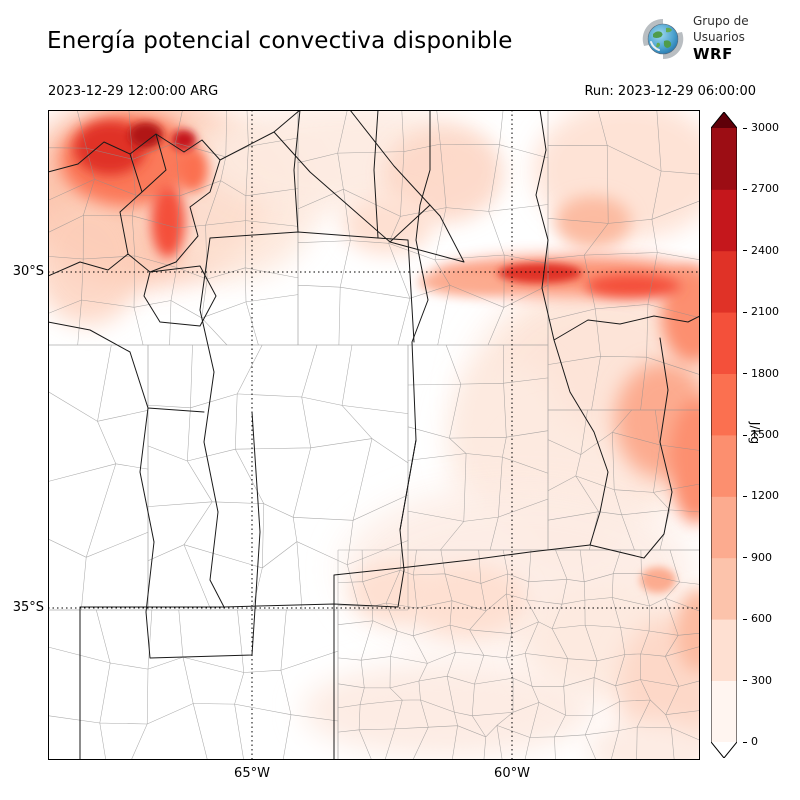 The width and height of the screenshot is (800, 800). I want to click on wrf-logo: Grupo de Usuarios WRF, so click(694, 39).